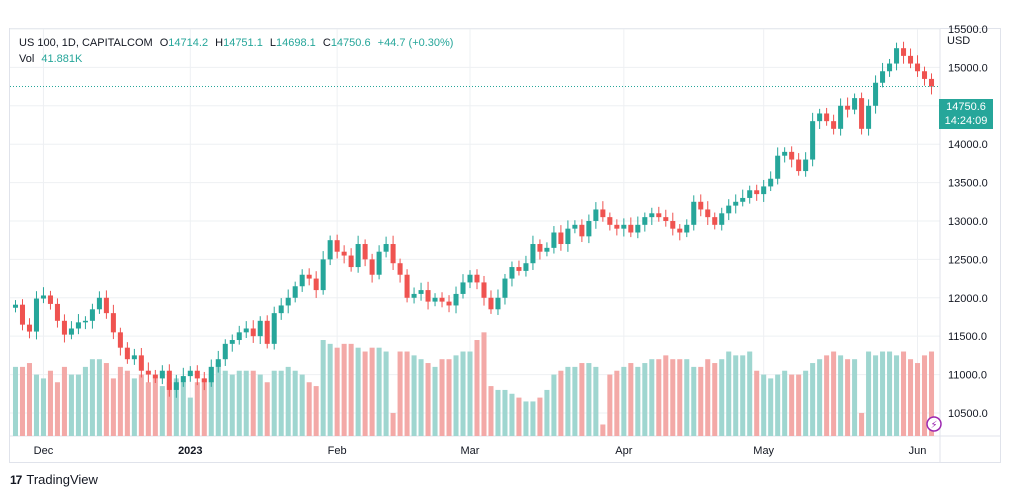 This screenshot has height=498, width=1012. What do you see at coordinates (967, 337) in the screenshot?
I see `y-tick-label: 11500.0` at bounding box center [967, 337].